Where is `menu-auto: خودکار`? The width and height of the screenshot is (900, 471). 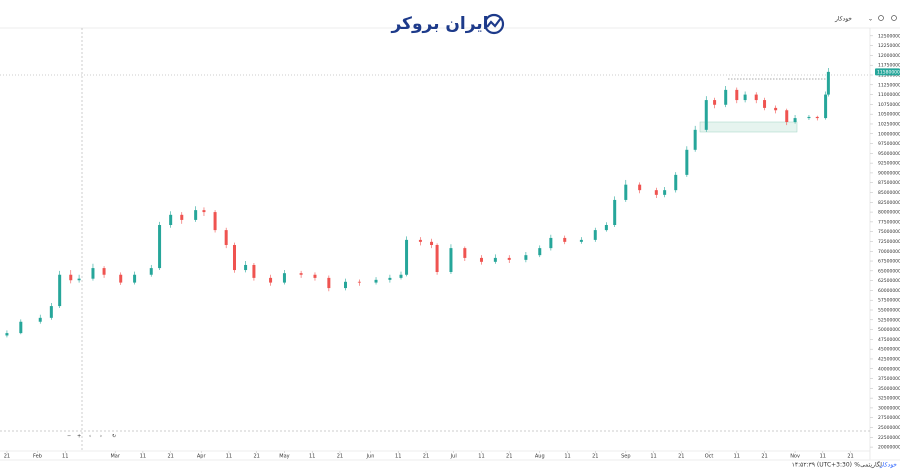 menu-auto: خودکار is located at coordinates (843, 19).